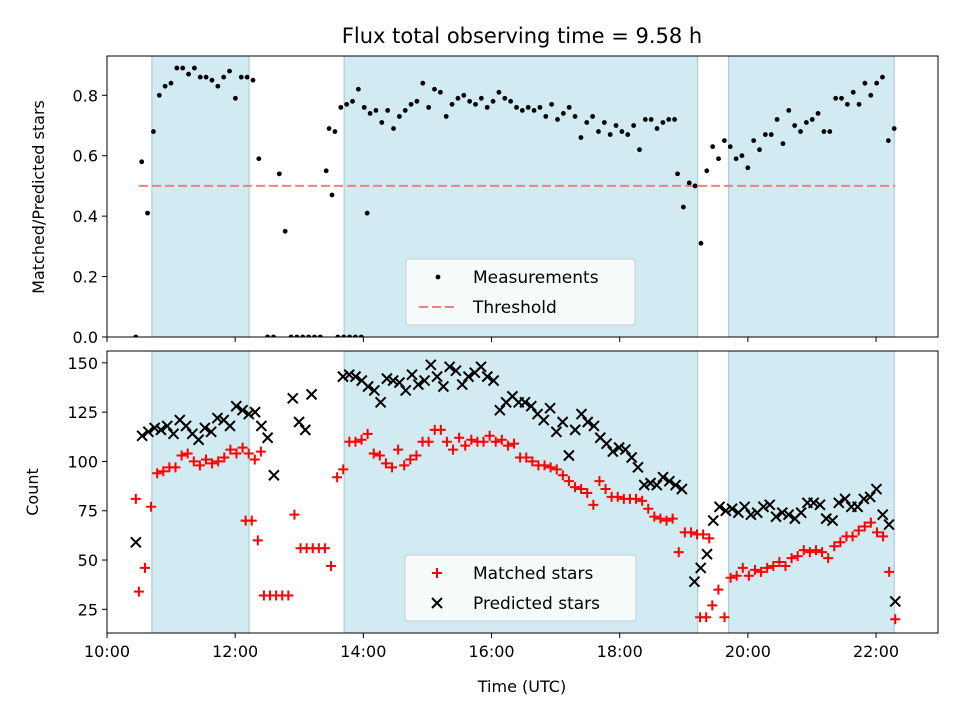  I want to click on x-tick-label: 20:00, so click(748, 651).